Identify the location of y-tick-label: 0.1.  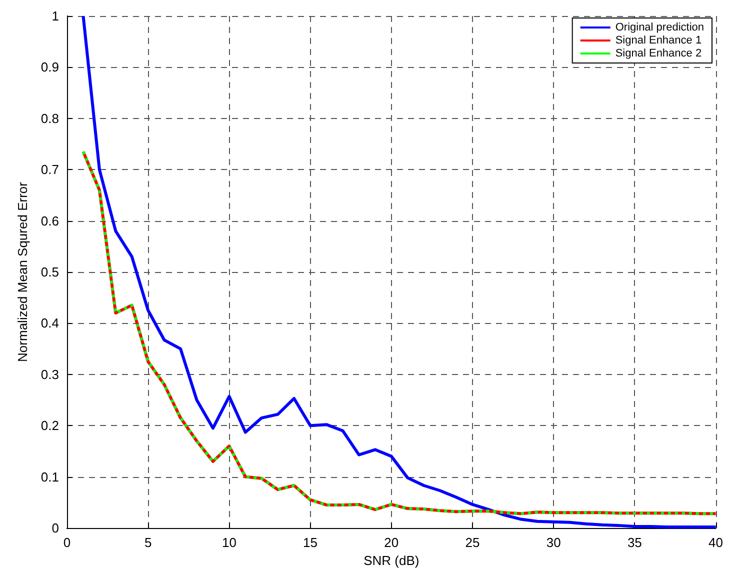
(49, 476).